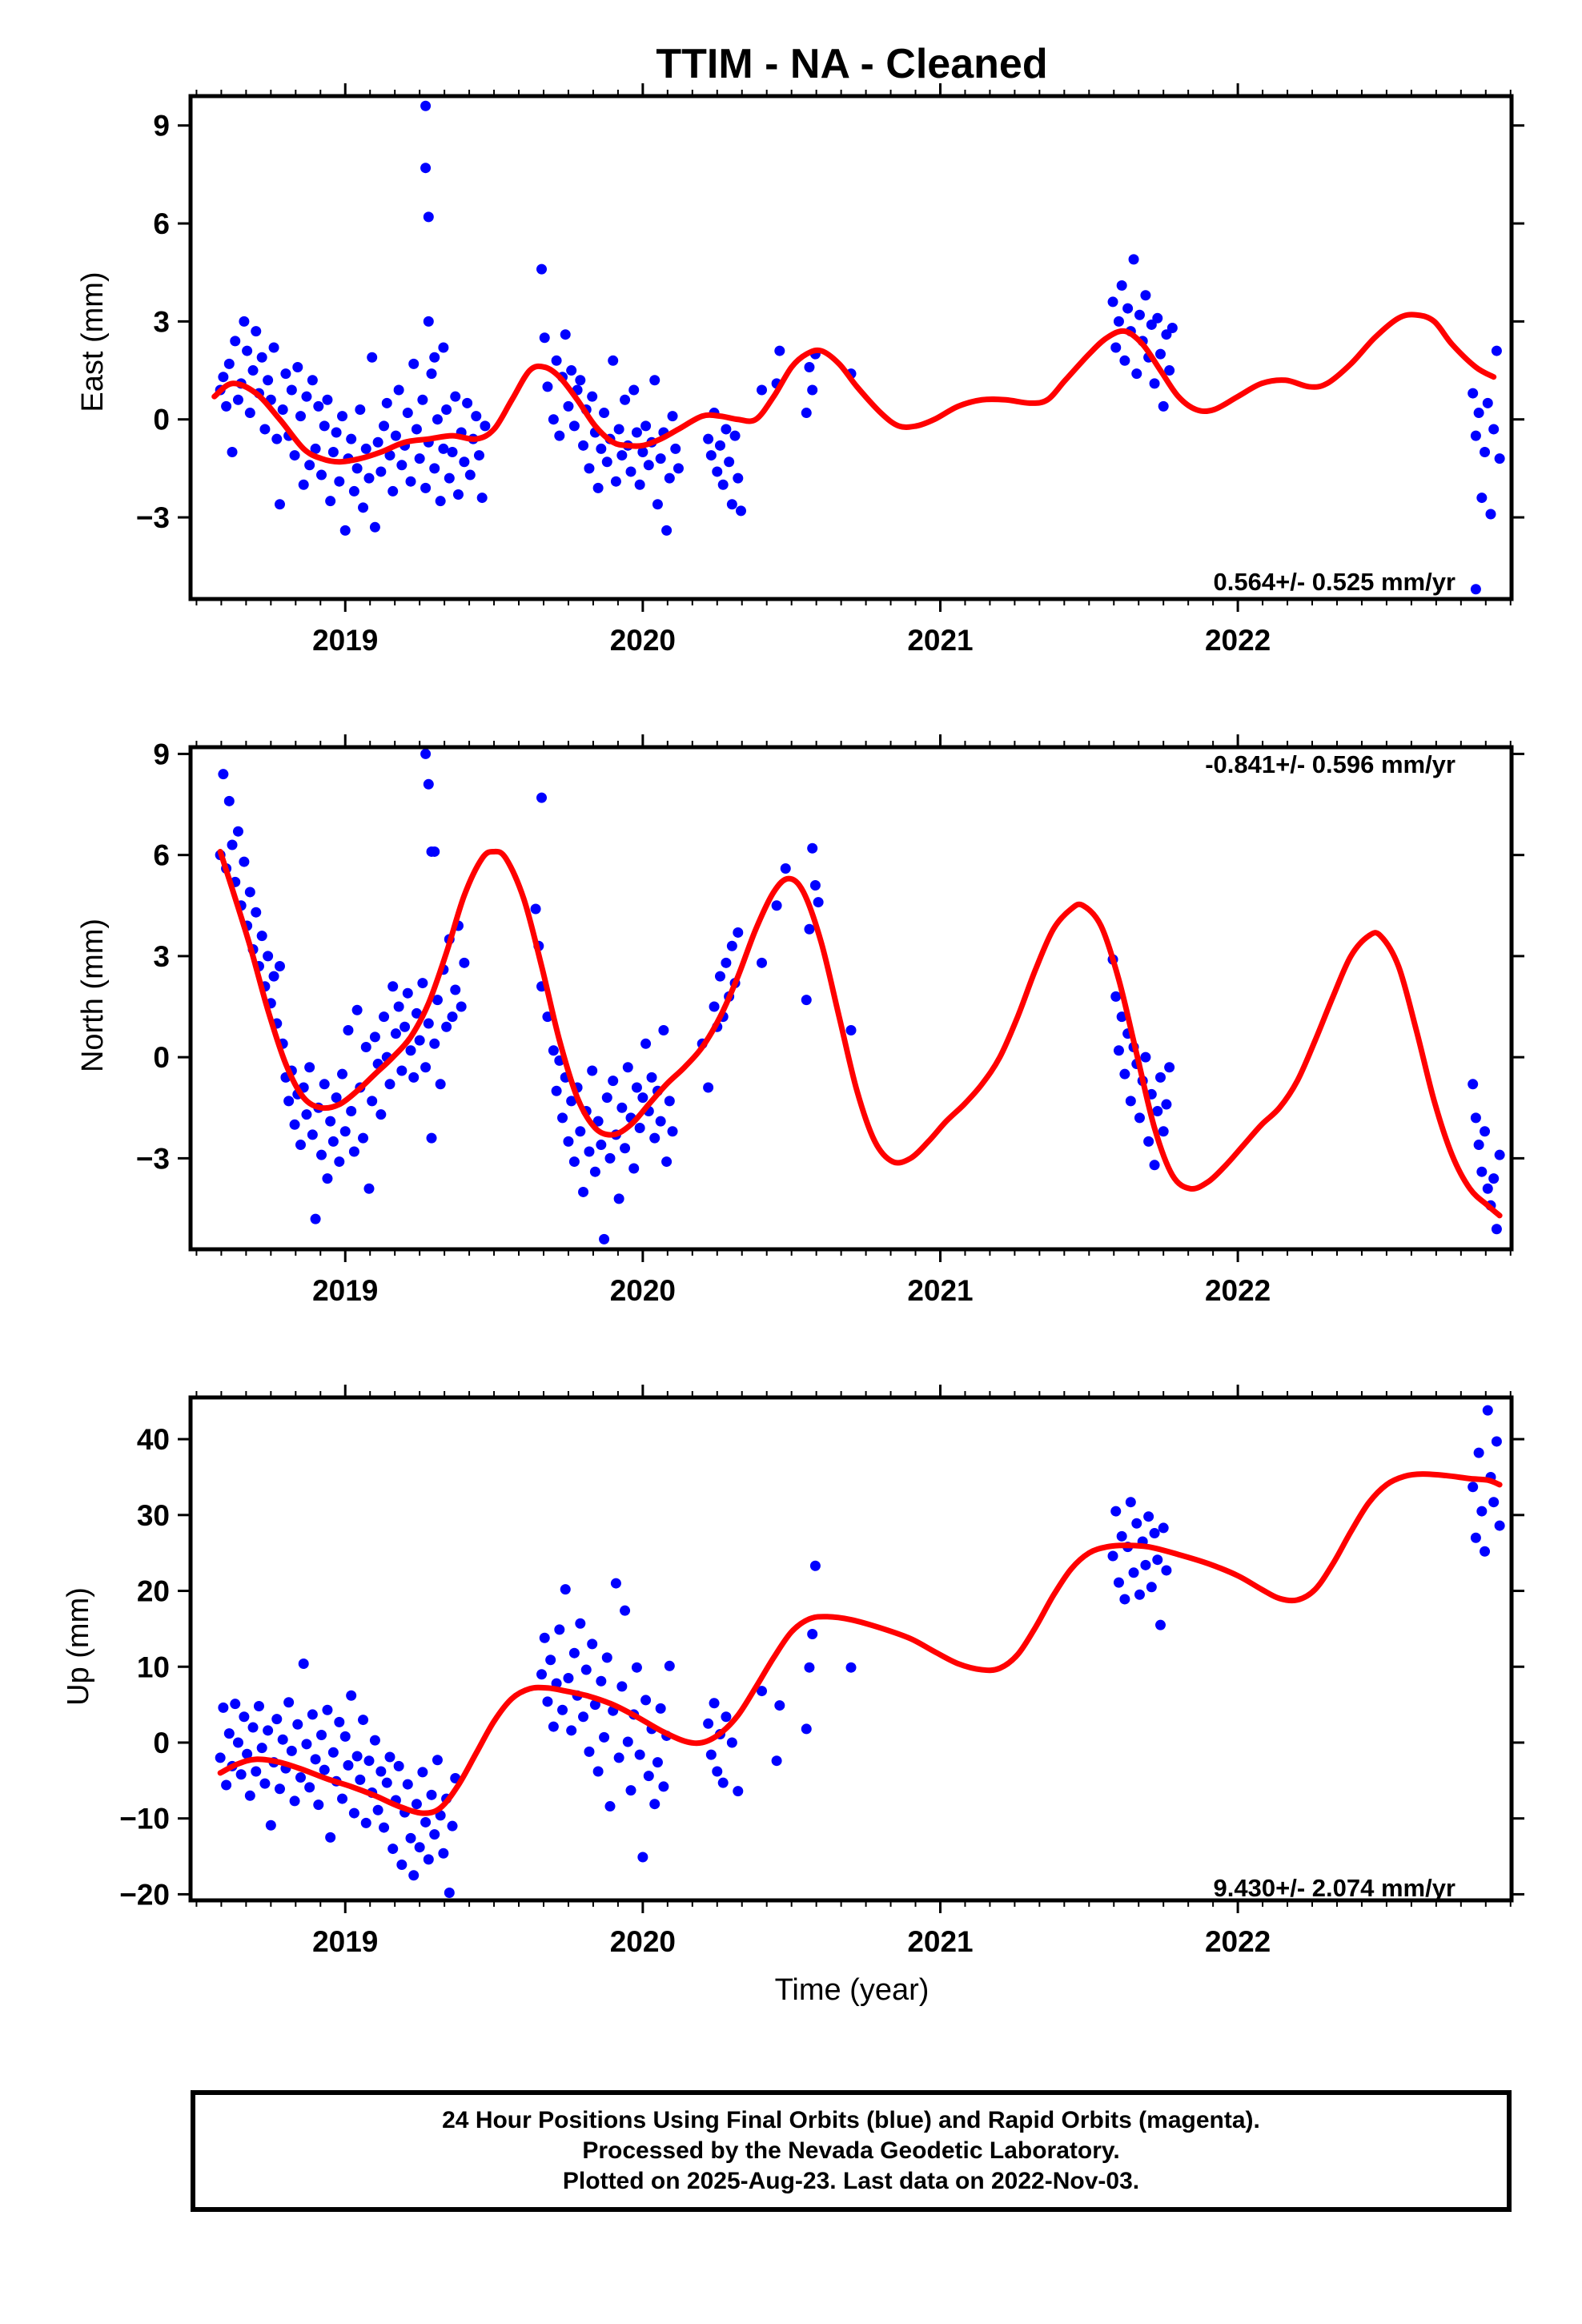 The height and width of the screenshot is (2324, 1582). Describe the element at coordinates (79, 1646) in the screenshot. I see `up-y-label: Up (mm)` at that location.